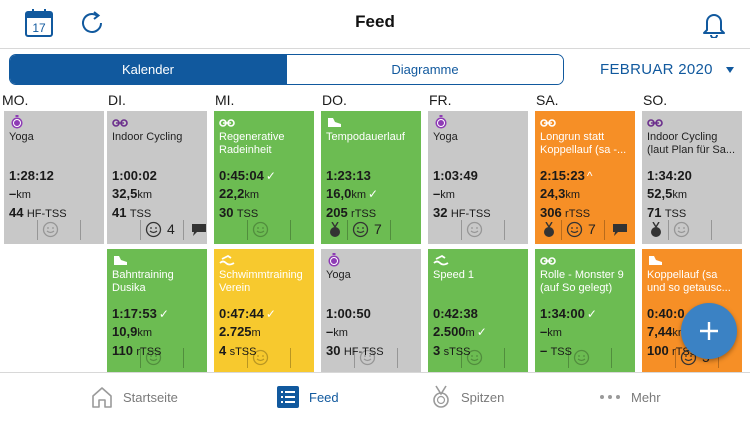  I want to click on tab-label: Mehr, so click(646, 397).